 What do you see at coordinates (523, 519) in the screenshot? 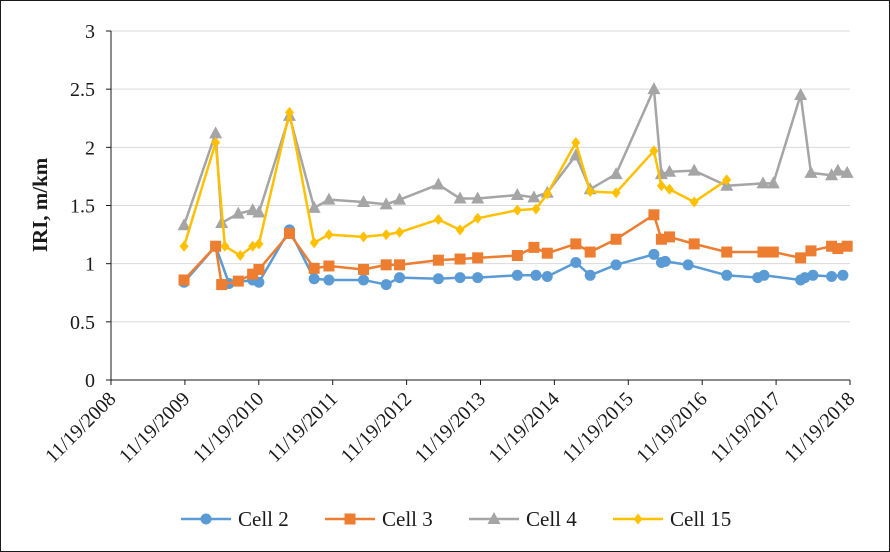
I see `legend-item-cell-4: Cell 4` at bounding box center [523, 519].